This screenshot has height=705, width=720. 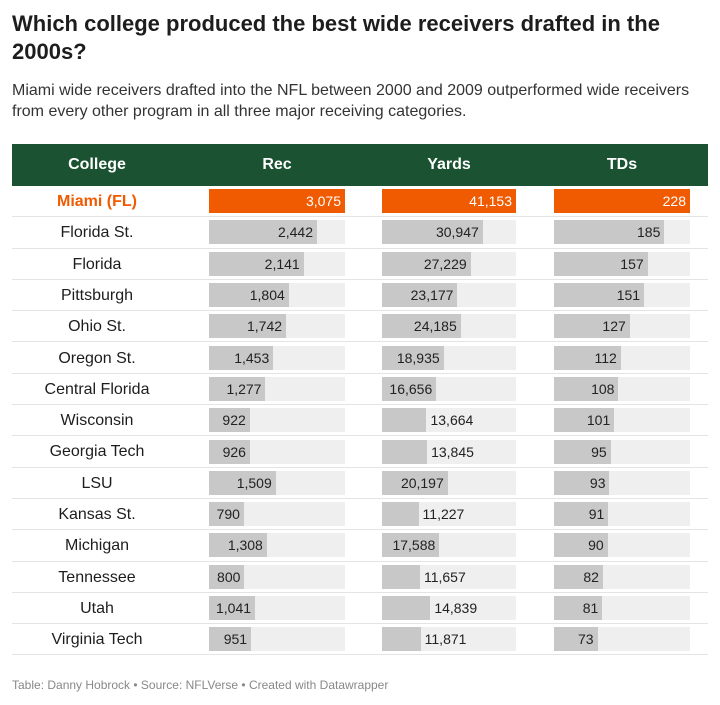 What do you see at coordinates (360, 546) in the screenshot?
I see `table-row: Michigan 1,308 17,588 90` at bounding box center [360, 546].